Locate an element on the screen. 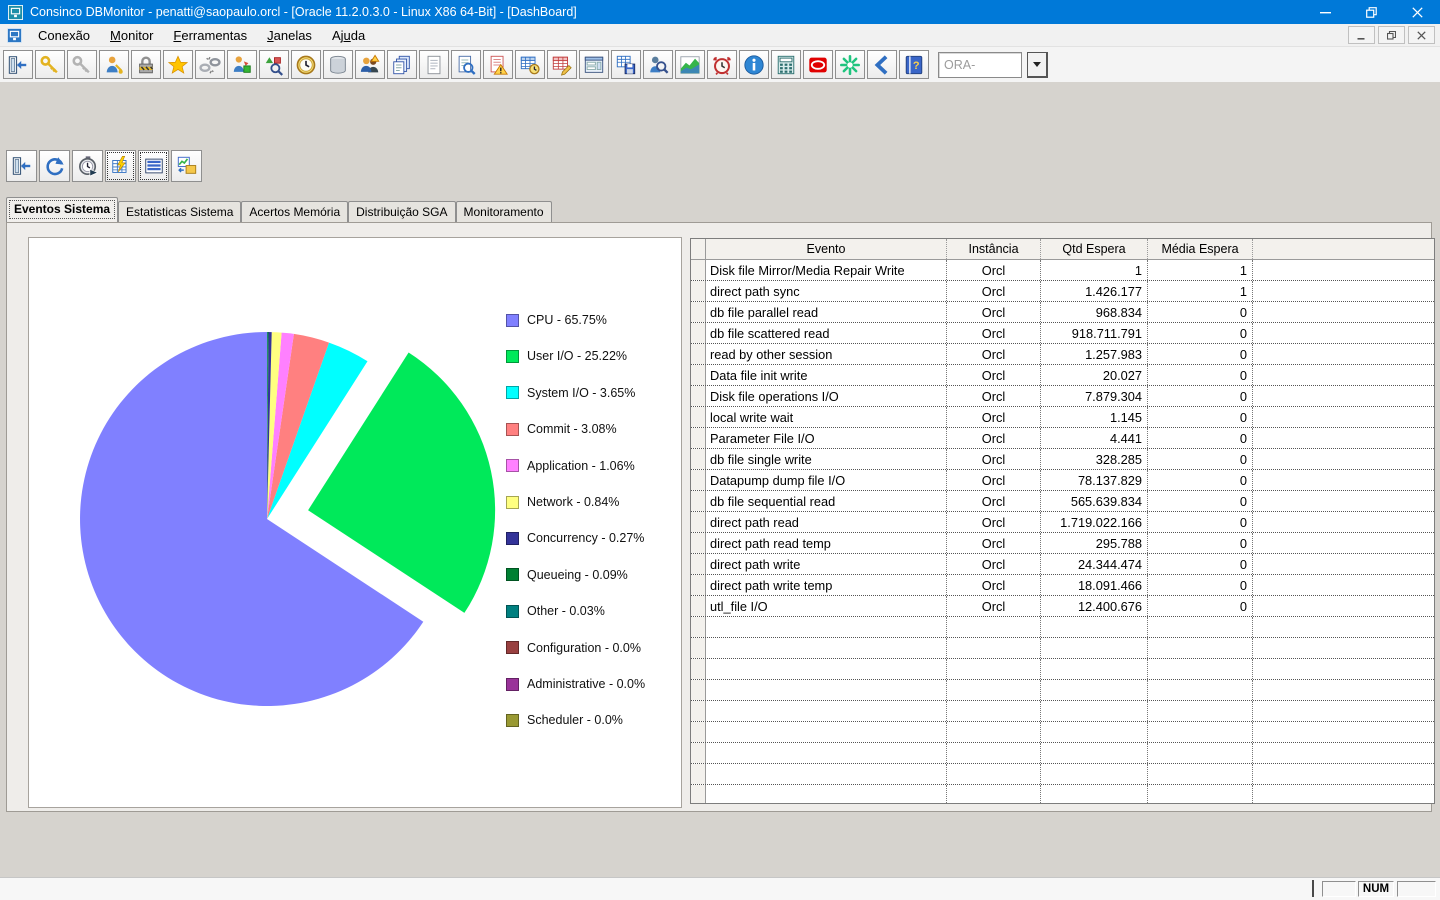 The image size is (1440, 900). cell-evento: Parameter File I/O is located at coordinates (826, 438).